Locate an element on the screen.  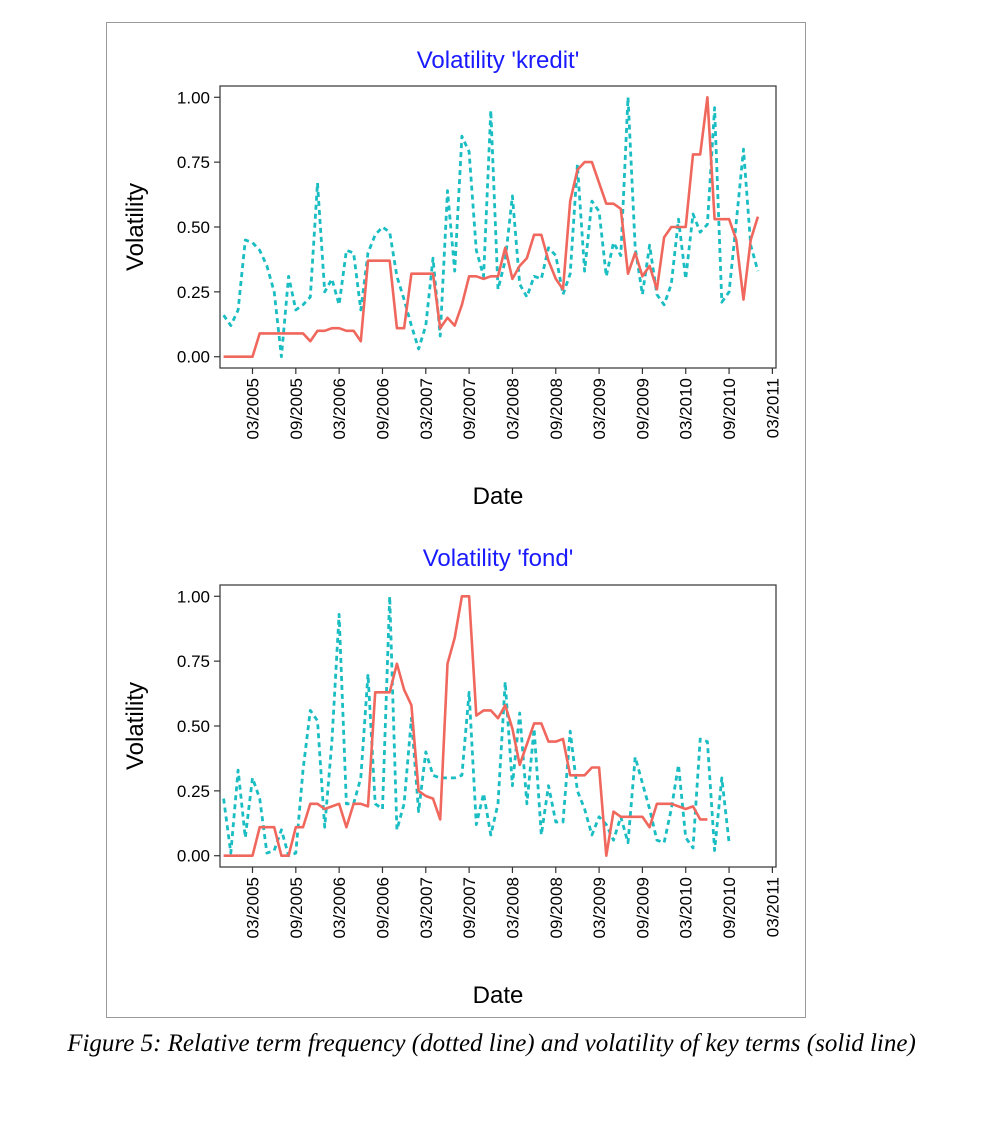
plot-border is located at coordinates (498, 227).